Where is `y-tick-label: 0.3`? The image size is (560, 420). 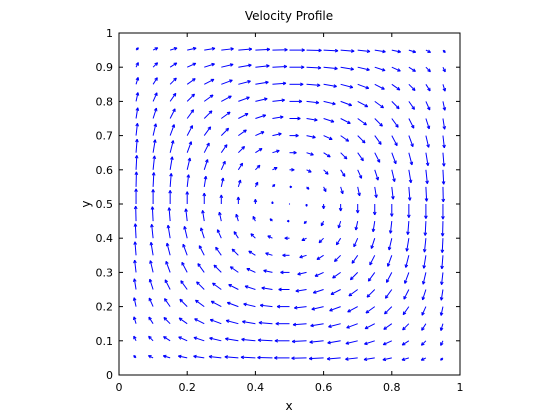 y-tick-label: 0.3 is located at coordinates (105, 272).